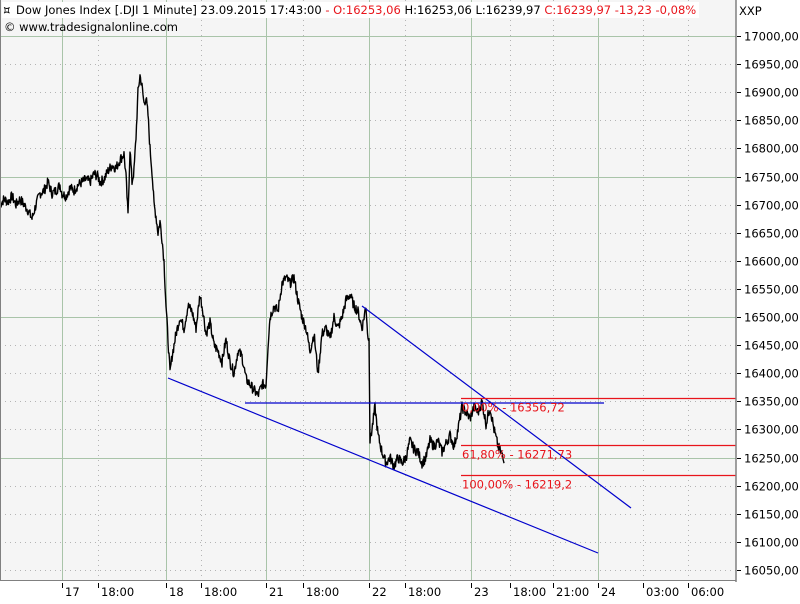 The width and height of the screenshot is (800, 604). Describe the element at coordinates (608, 592) in the screenshot. I see `x-tick-label: 24` at that location.